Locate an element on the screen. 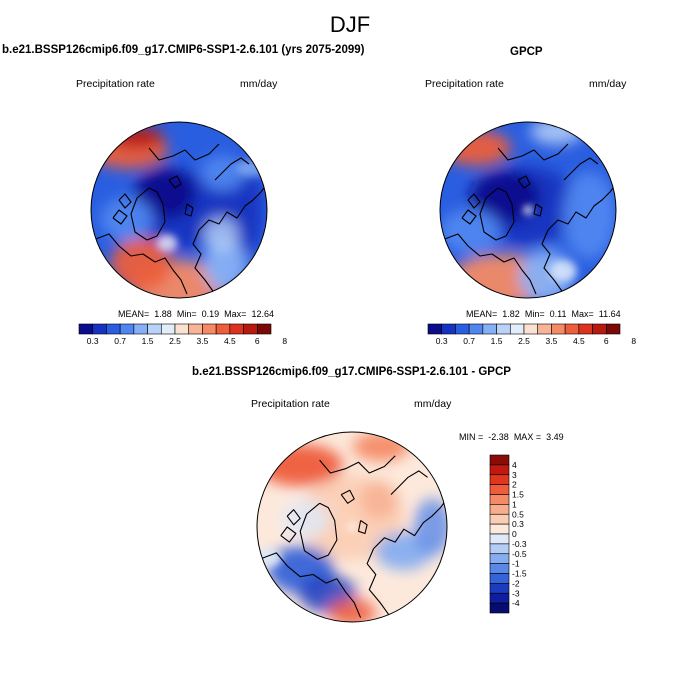 This screenshot has height=700, width=700. panel-2-colorbar-tick-label: 8 is located at coordinates (633, 341).